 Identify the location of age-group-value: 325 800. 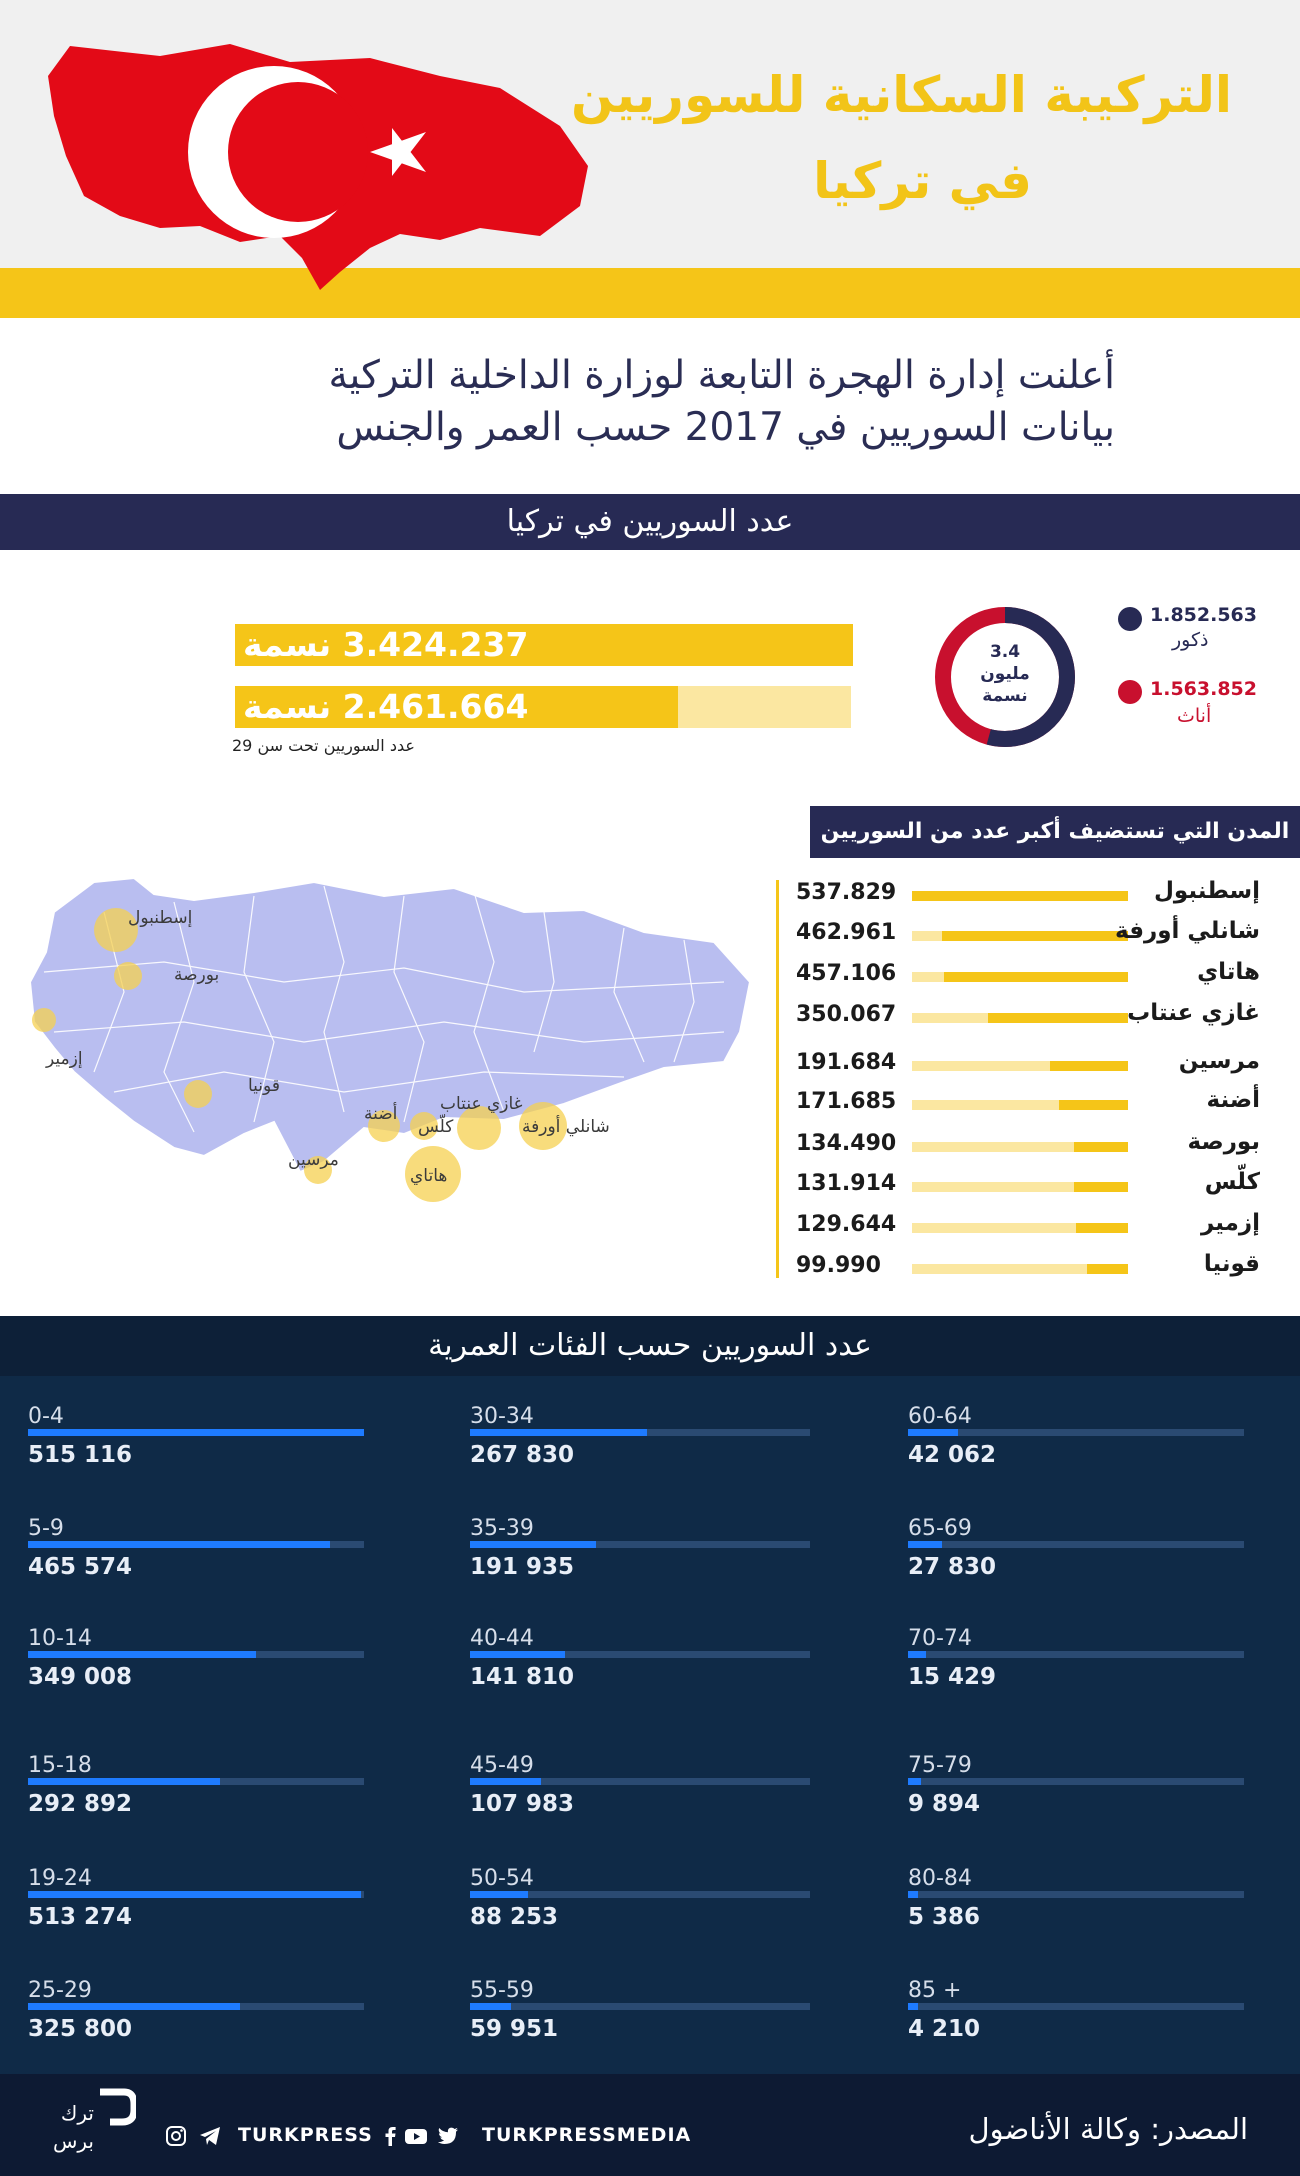
(80, 2029).